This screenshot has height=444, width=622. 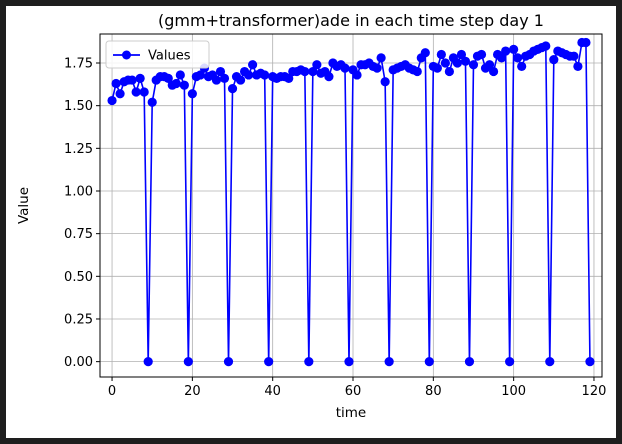 I want to click on legend-marker-sample, so click(x=126, y=55).